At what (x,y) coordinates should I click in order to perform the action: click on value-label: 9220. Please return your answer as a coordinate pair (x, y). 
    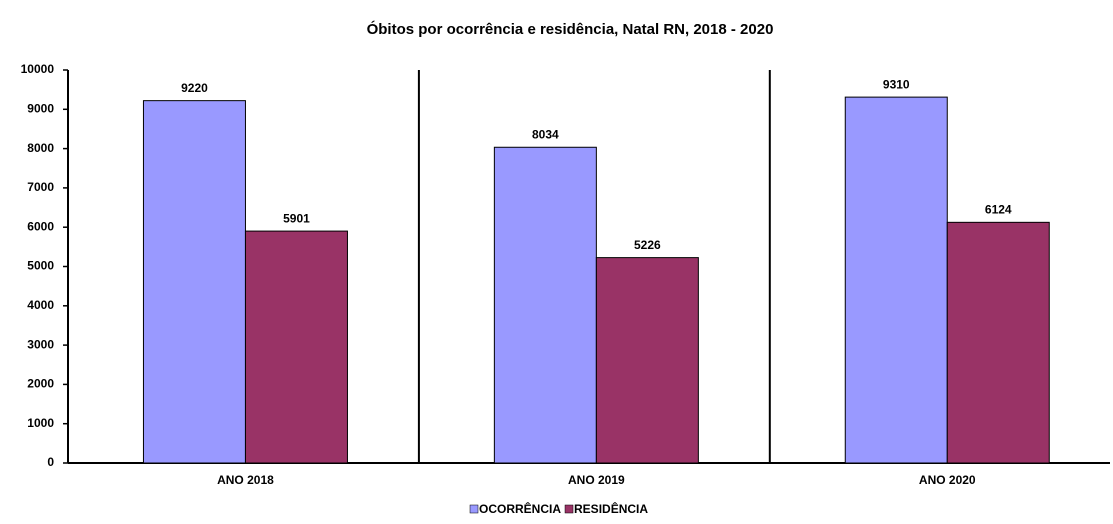
    Looking at the image, I should click on (194, 88).